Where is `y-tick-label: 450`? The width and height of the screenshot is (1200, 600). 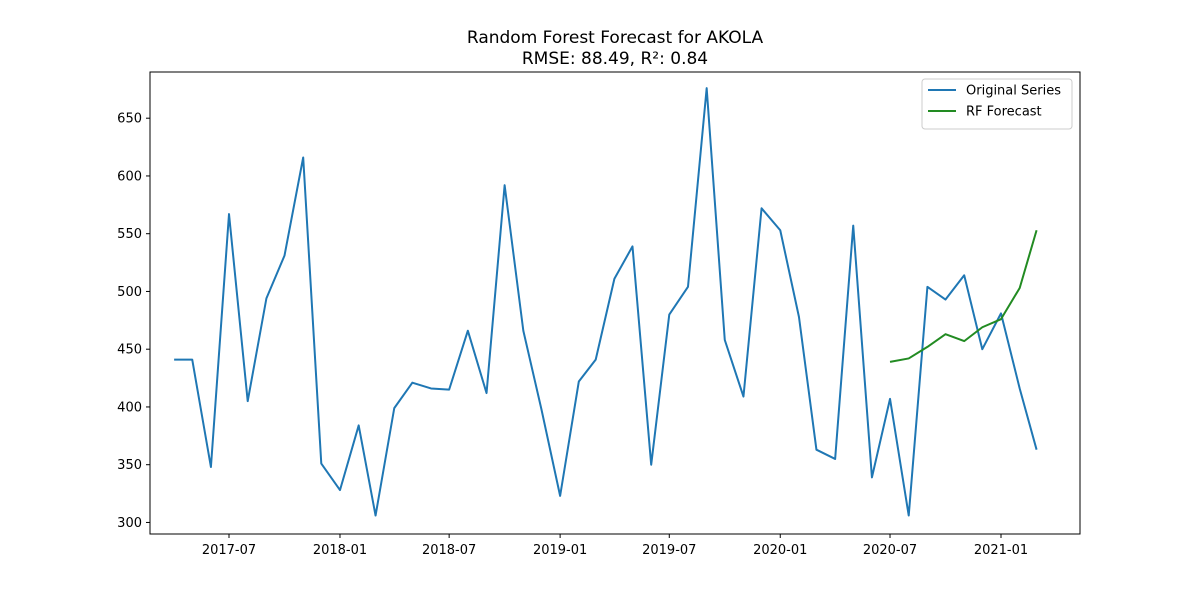 y-tick-label: 450 is located at coordinates (129, 350).